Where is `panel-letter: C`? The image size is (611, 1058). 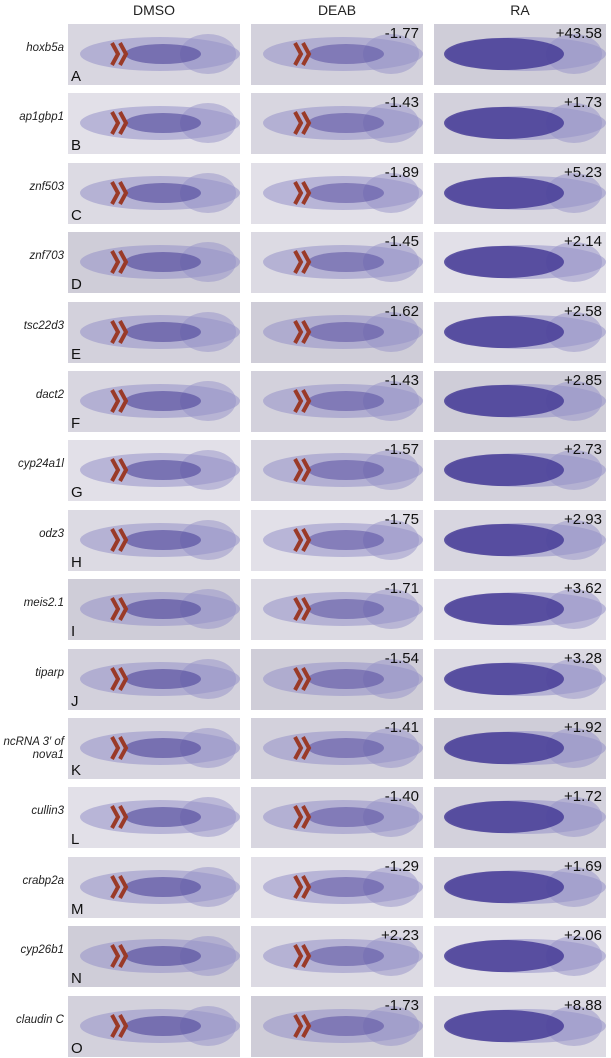 panel-letter: C is located at coordinates (76, 215).